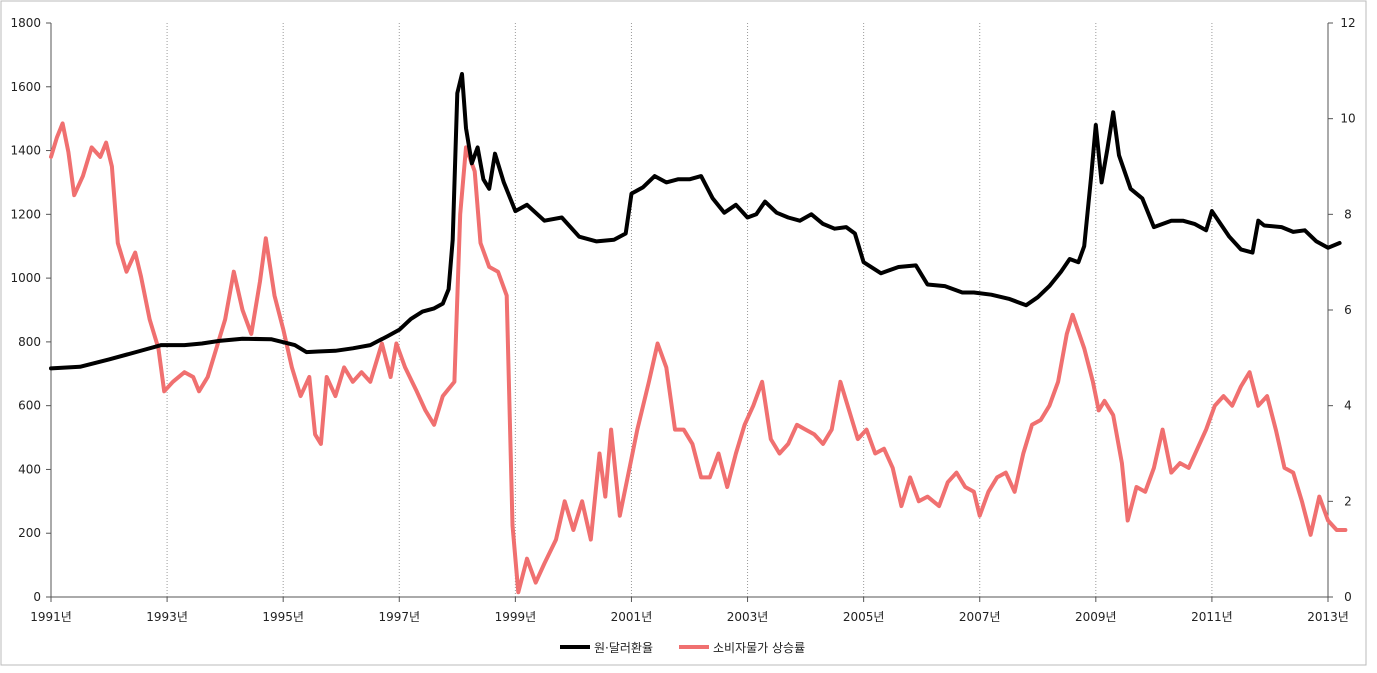 This screenshot has height=673, width=1377. Describe the element at coordinates (51, 617) in the screenshot. I see `x-tick-label: 1991년` at that location.